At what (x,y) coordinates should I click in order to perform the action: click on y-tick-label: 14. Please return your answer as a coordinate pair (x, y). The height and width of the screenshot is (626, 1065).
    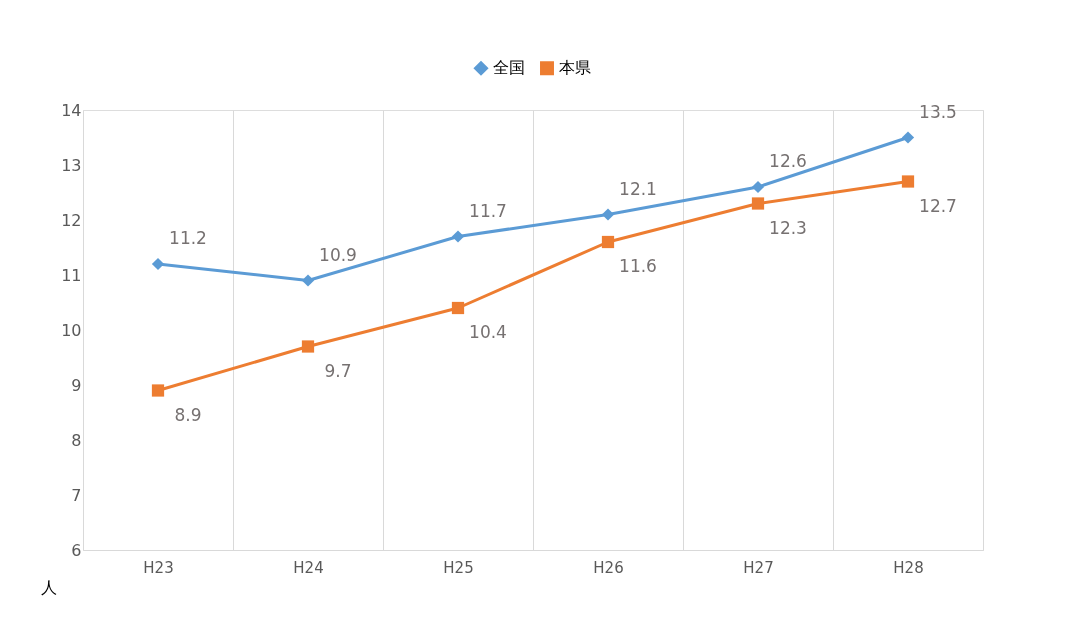
    Looking at the image, I should click on (71, 110).